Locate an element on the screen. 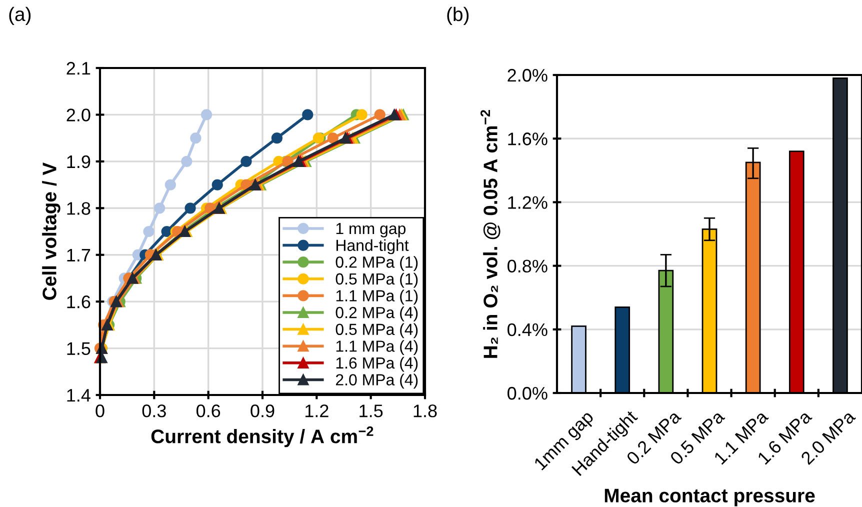 The width and height of the screenshot is (862, 507). legend-label: 0.5 MPa (1) is located at coordinates (377, 280).